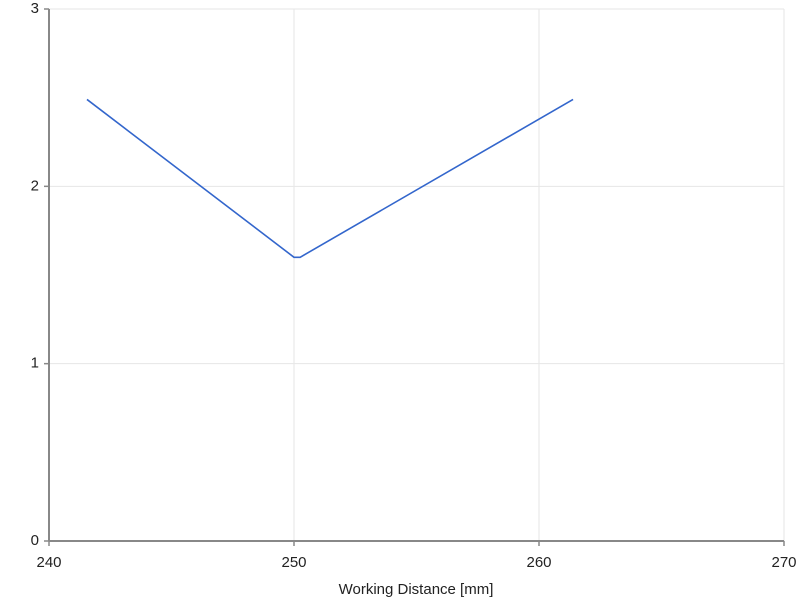 The image size is (800, 602). Describe the element at coordinates (48, 562) in the screenshot. I see `x-tick-label: 240` at that location.